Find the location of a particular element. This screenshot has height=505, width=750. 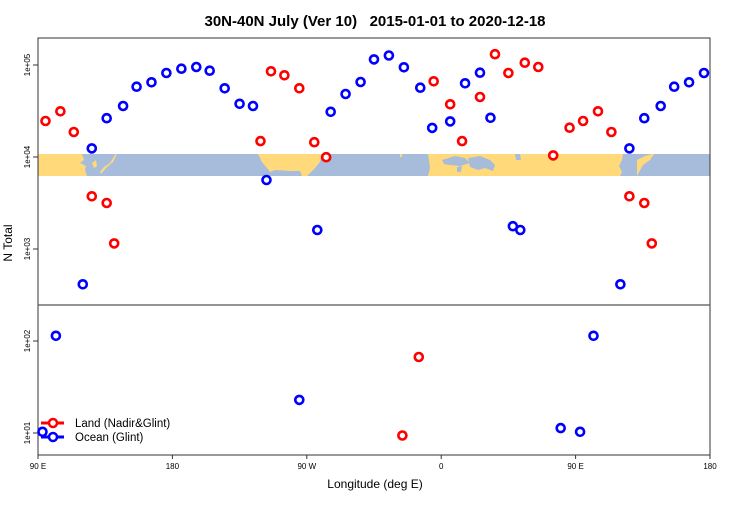

y-tick-label: 1e+03 is located at coordinates (27, 248).